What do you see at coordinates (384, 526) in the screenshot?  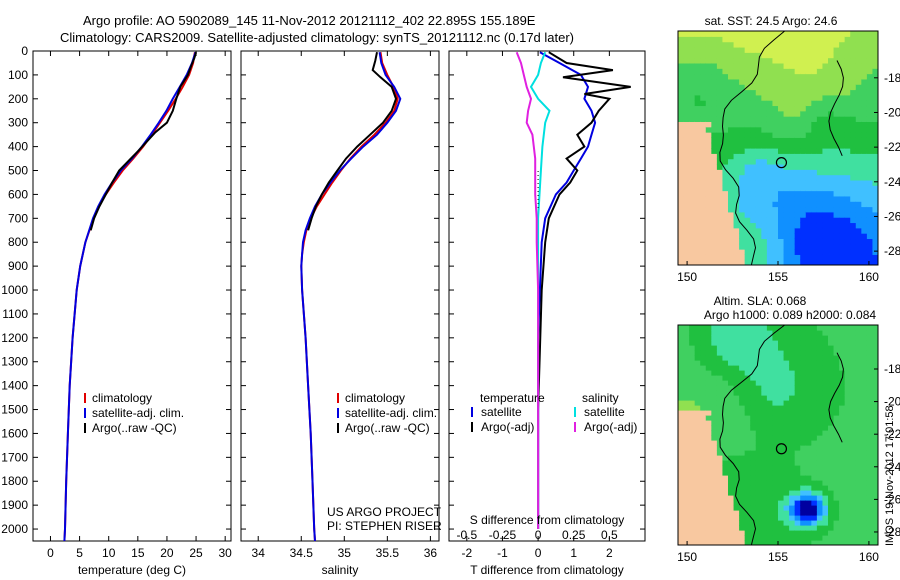 I see `project-label-line2: PI: STEPHEN RISER` at bounding box center [384, 526].